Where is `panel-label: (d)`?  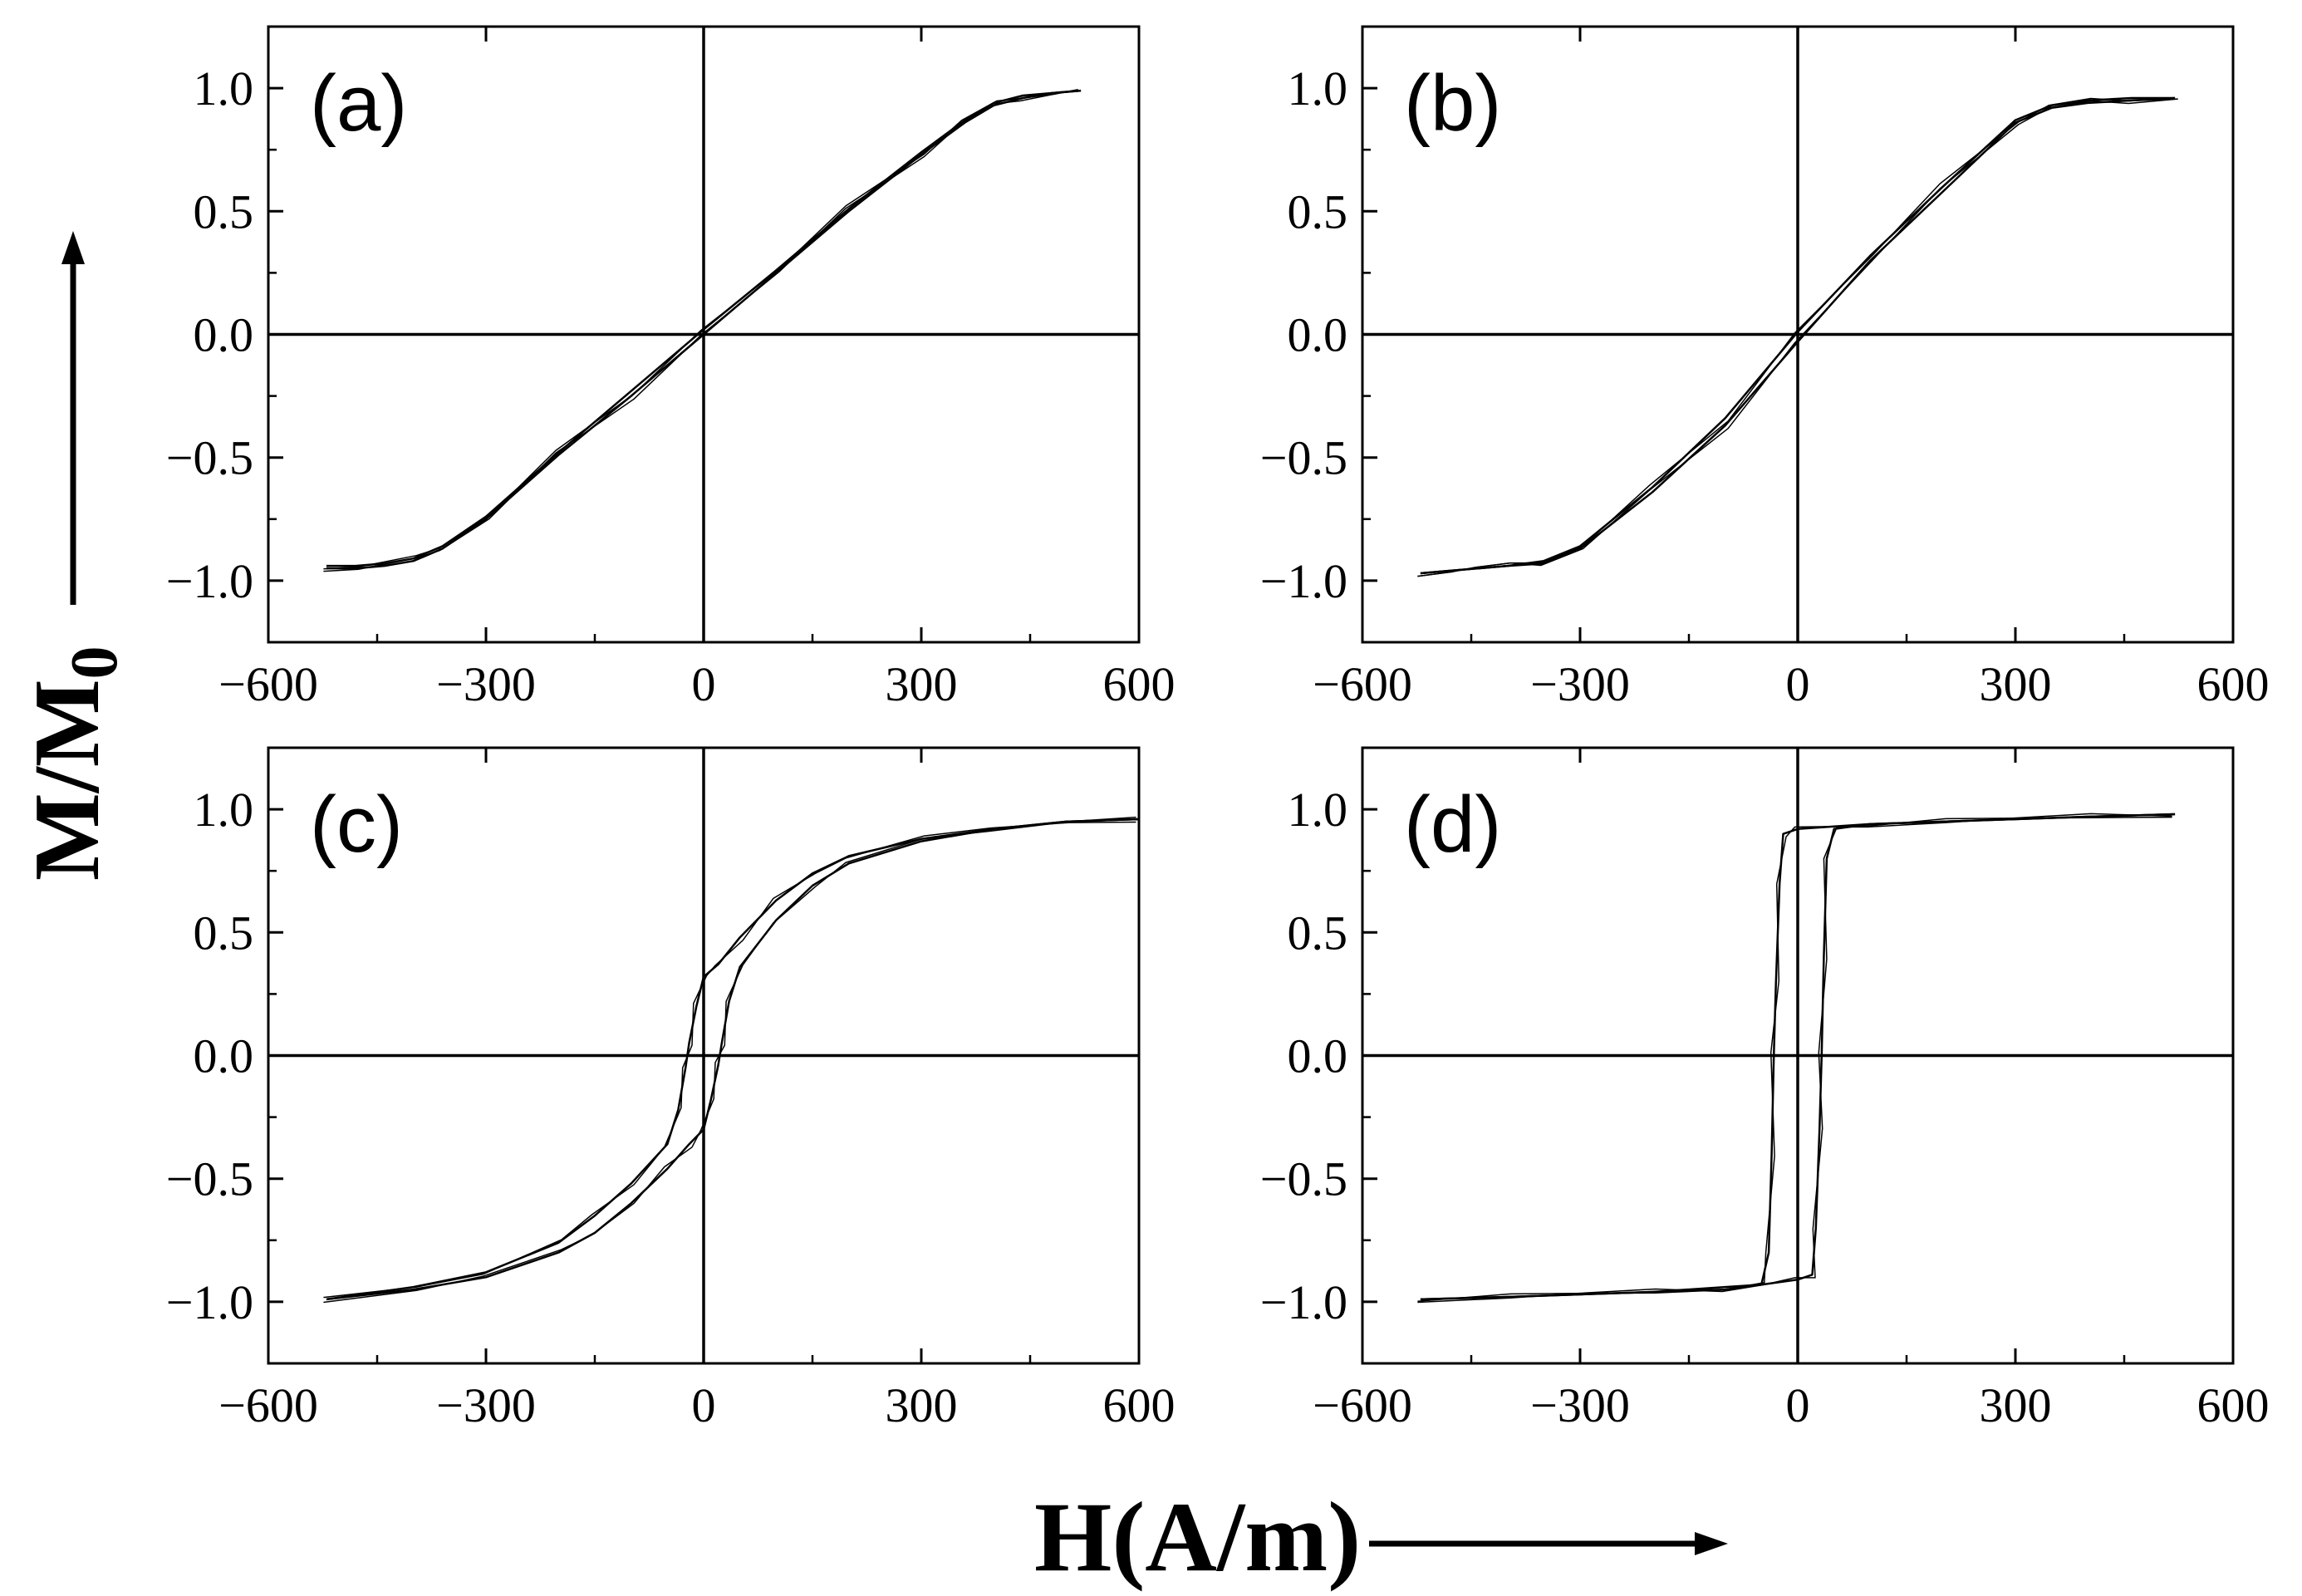 panel-label: (d) is located at coordinates (1452, 824).